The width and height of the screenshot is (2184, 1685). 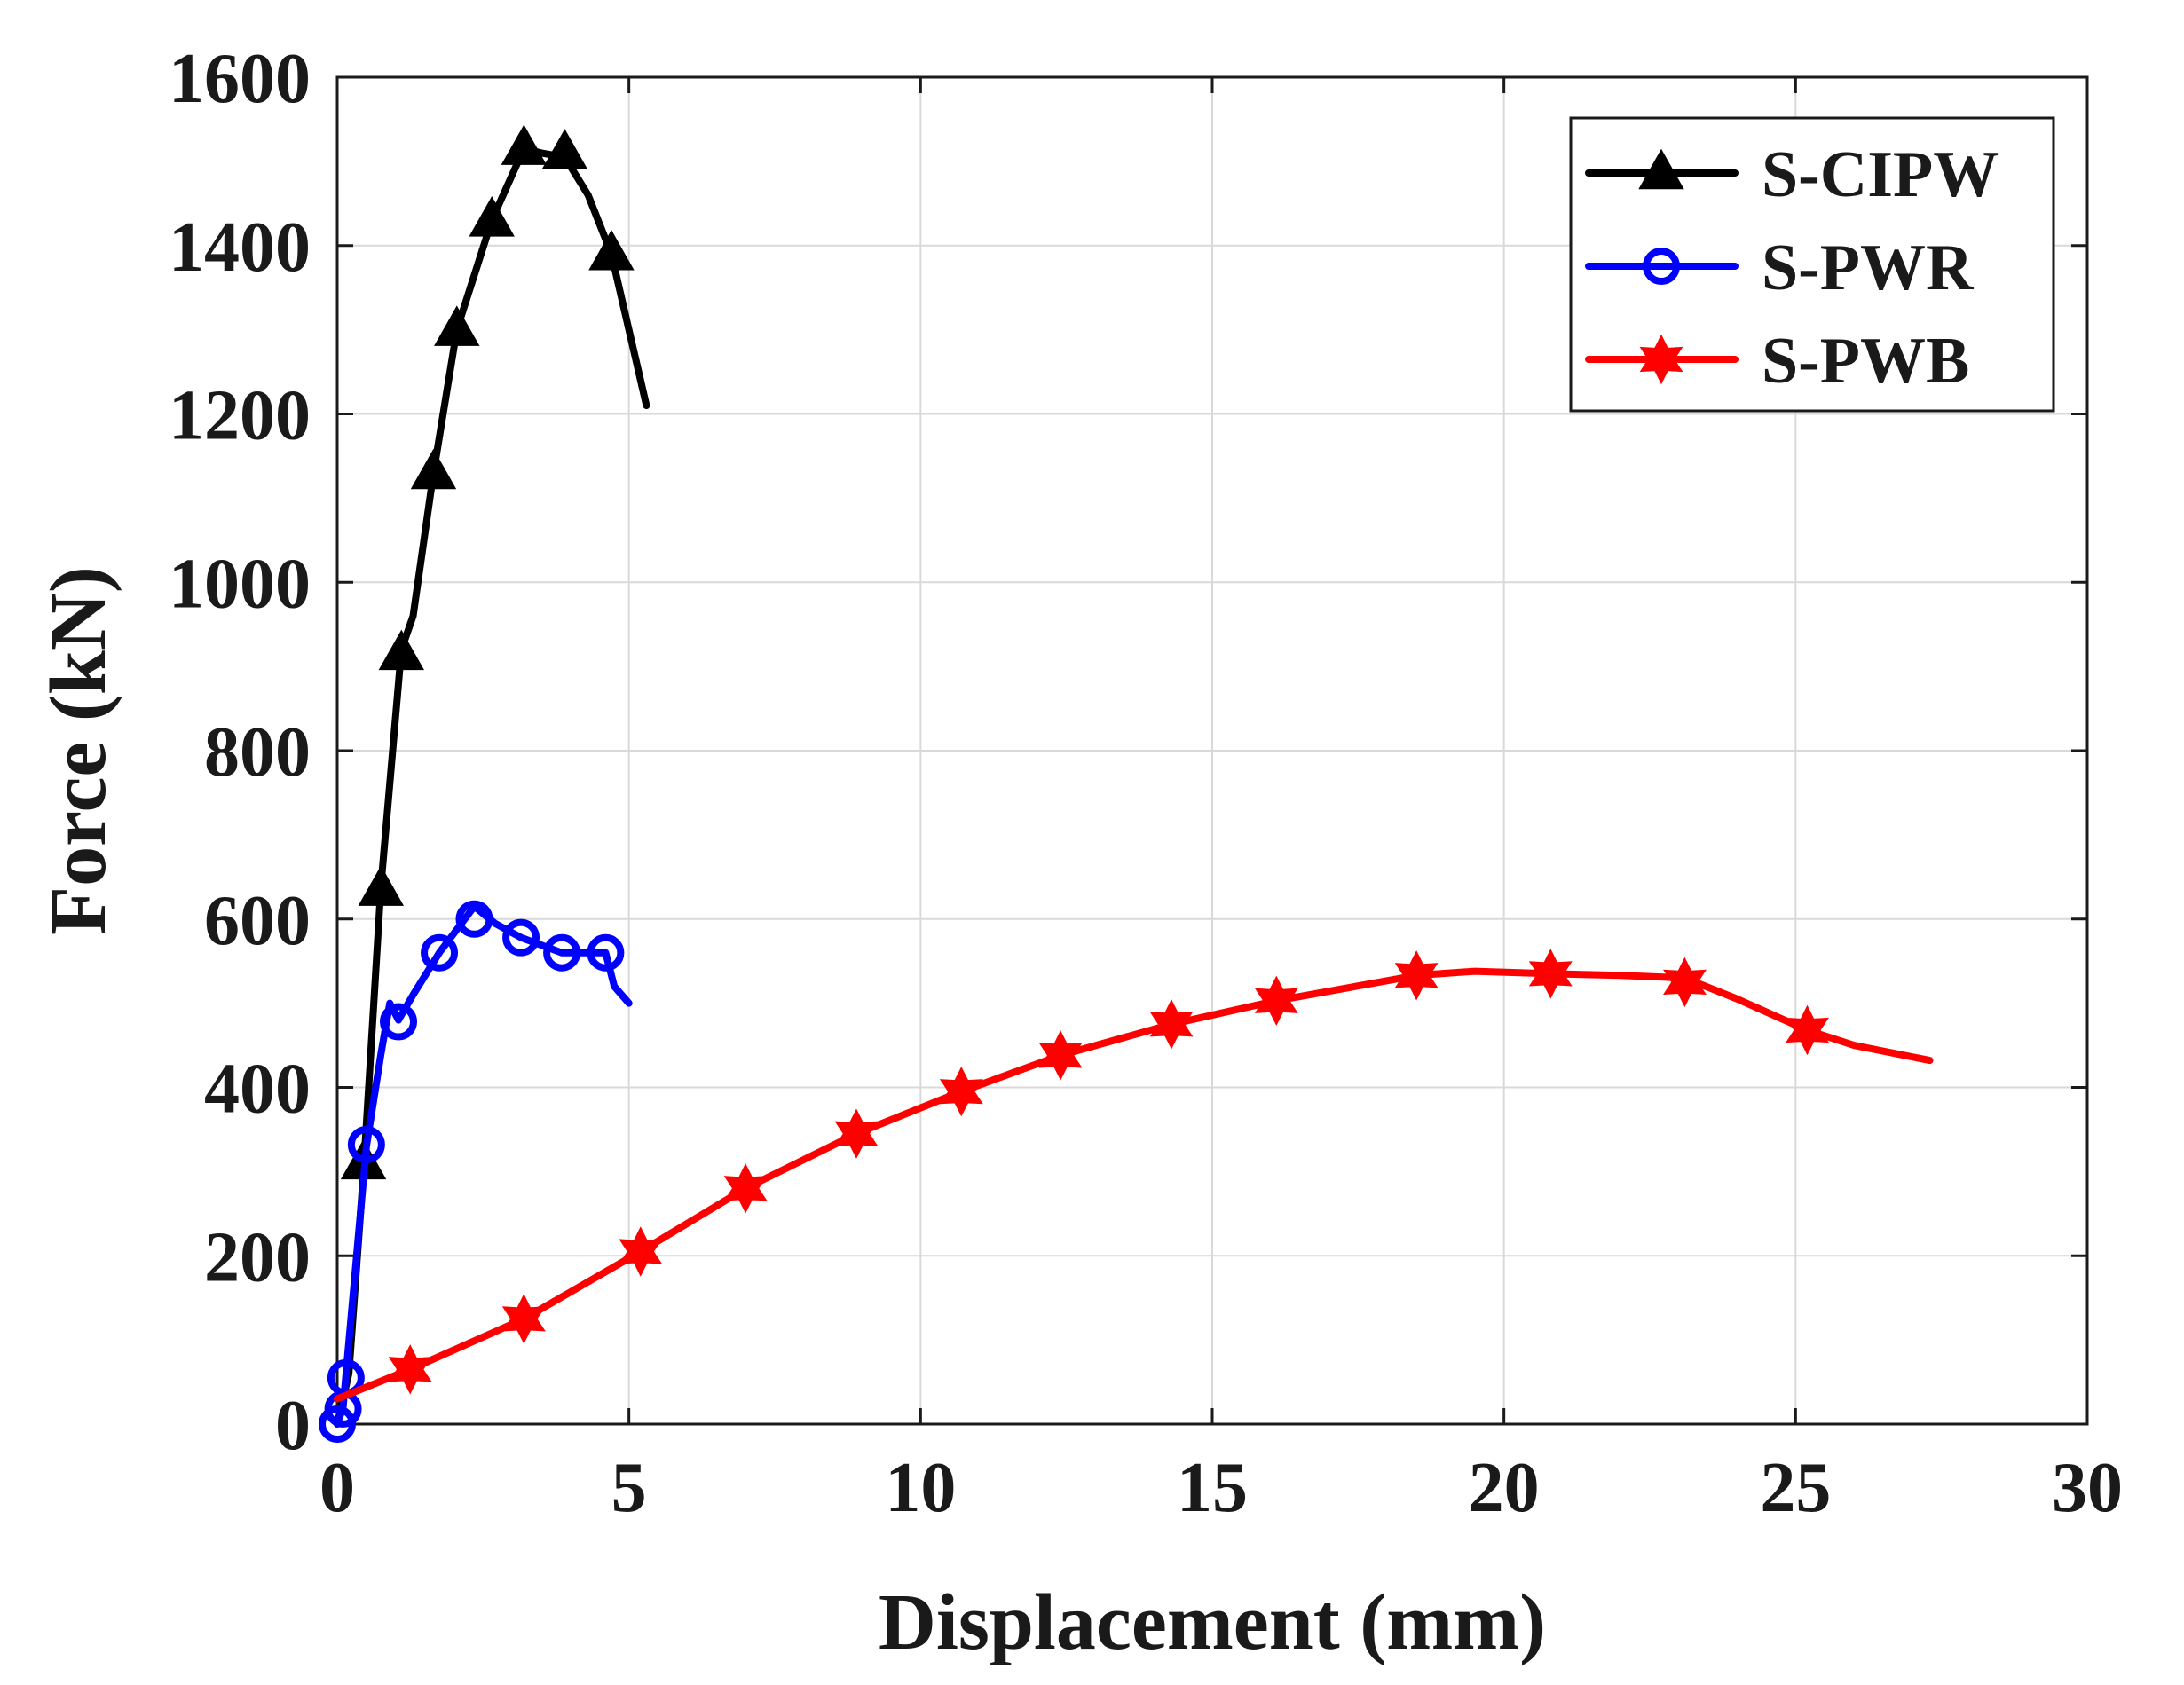 I want to click on x-tick-label: 30, so click(x=2087, y=1488).